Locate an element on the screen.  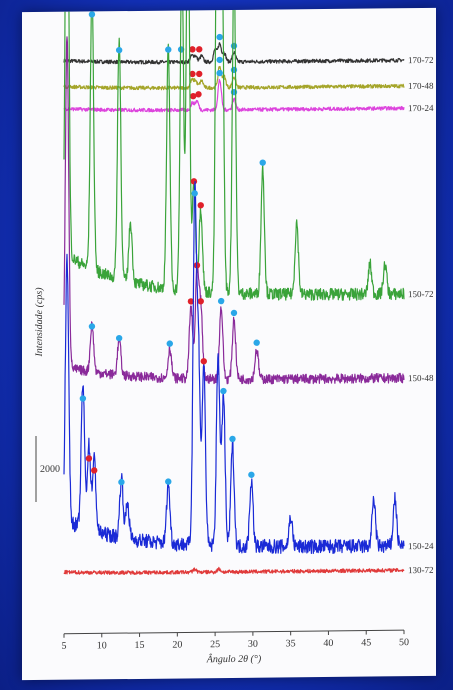
series-label: 150-48 is located at coordinates (421, 378).